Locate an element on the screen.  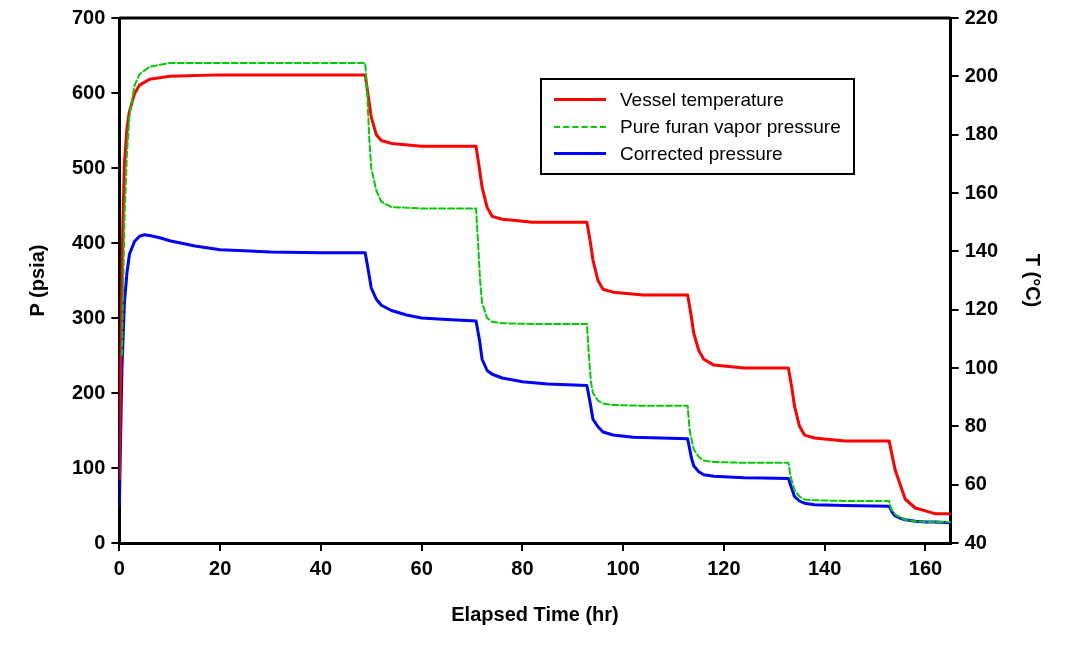
y2-tick-label: 100 is located at coordinates (981, 366).